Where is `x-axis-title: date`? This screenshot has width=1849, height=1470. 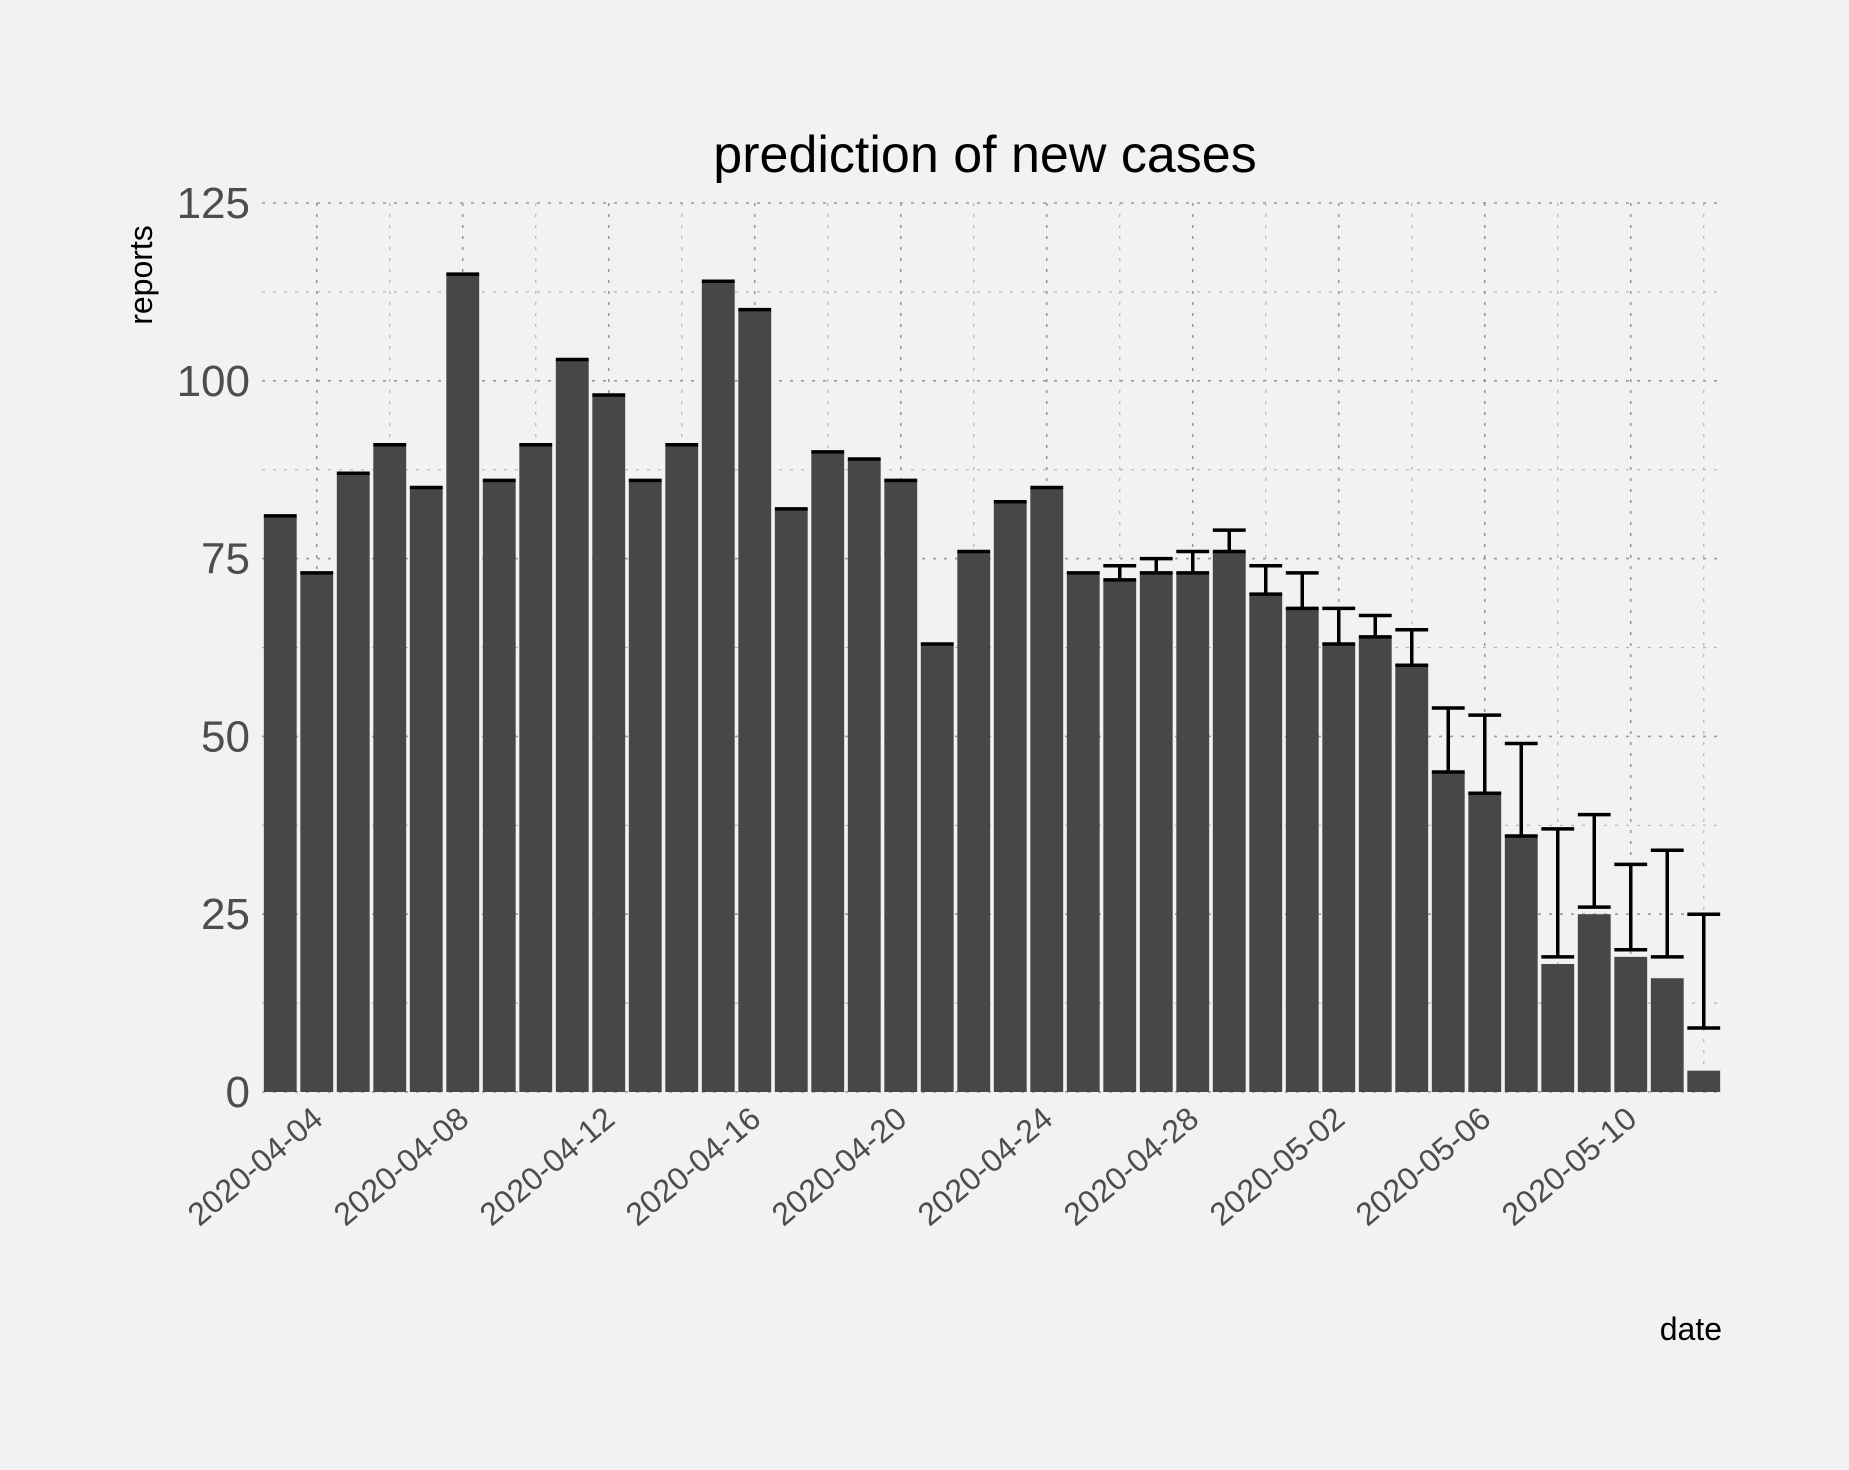 x-axis-title: date is located at coordinates (1691, 1329).